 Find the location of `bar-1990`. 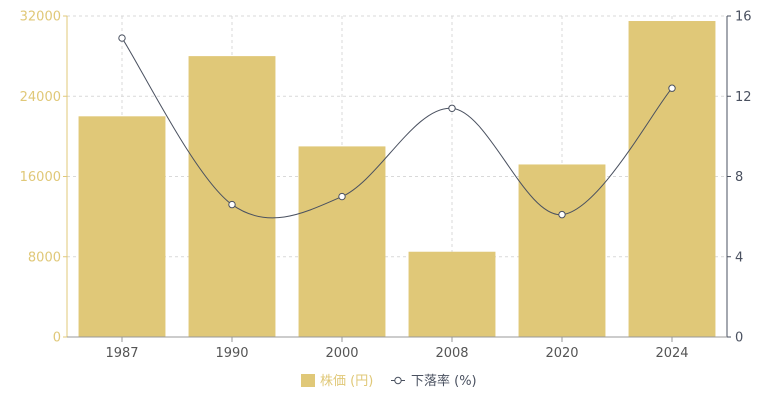

bar-1990 is located at coordinates (232, 196).